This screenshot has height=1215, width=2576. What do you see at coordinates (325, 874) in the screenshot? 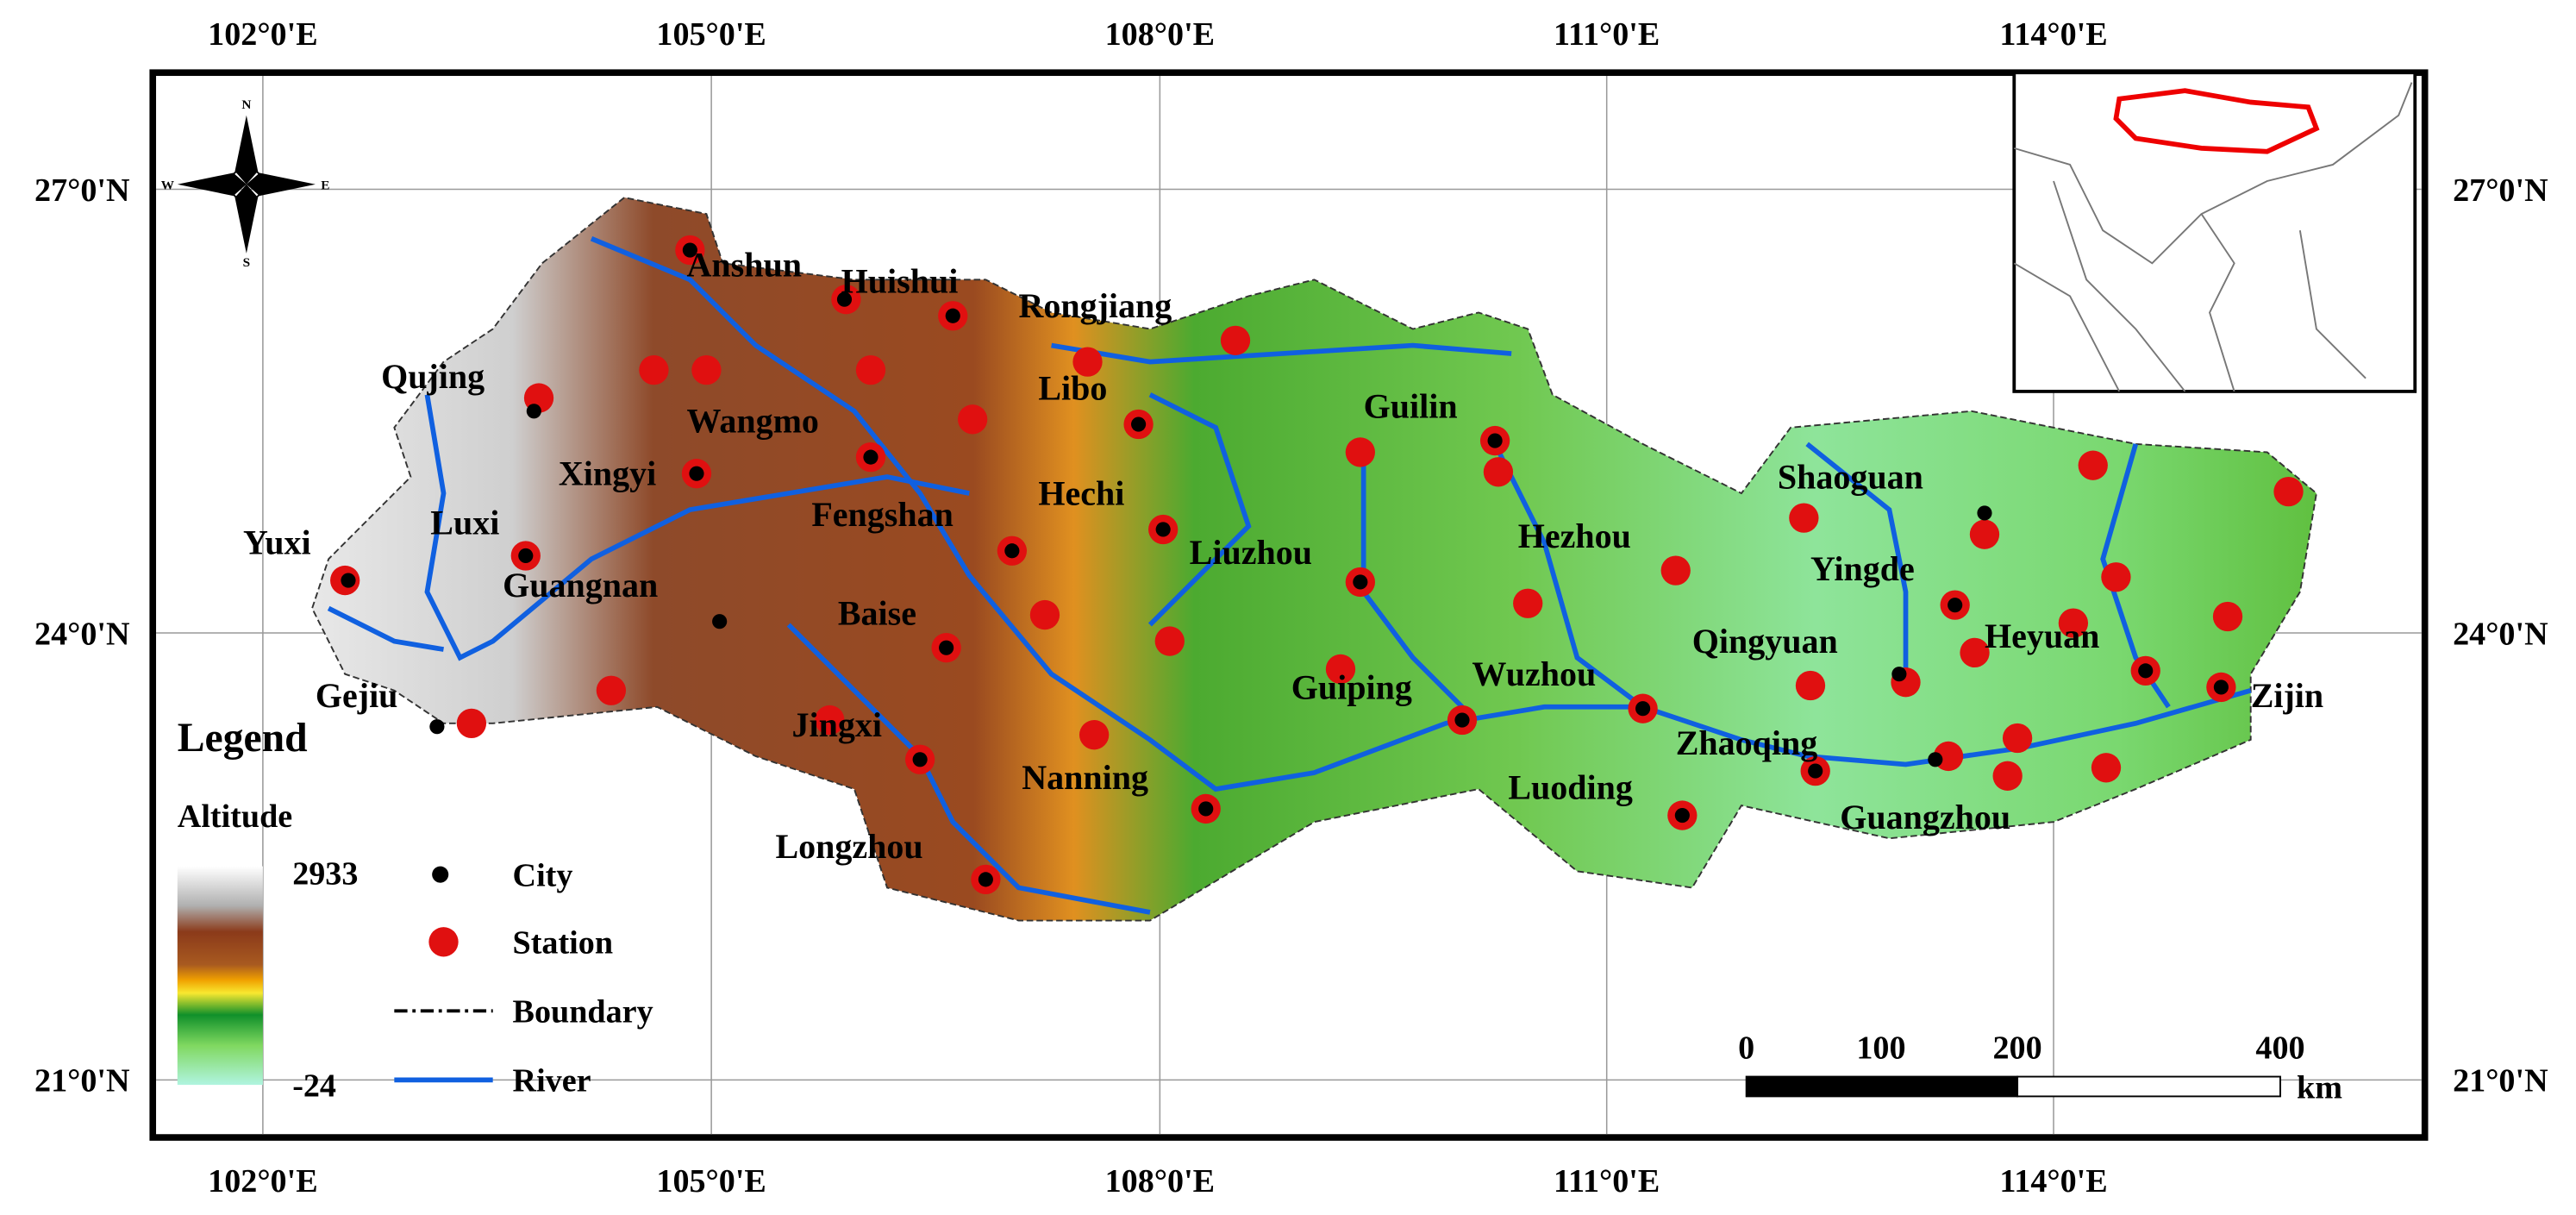
I see `altitude-max: 2933` at bounding box center [325, 874].